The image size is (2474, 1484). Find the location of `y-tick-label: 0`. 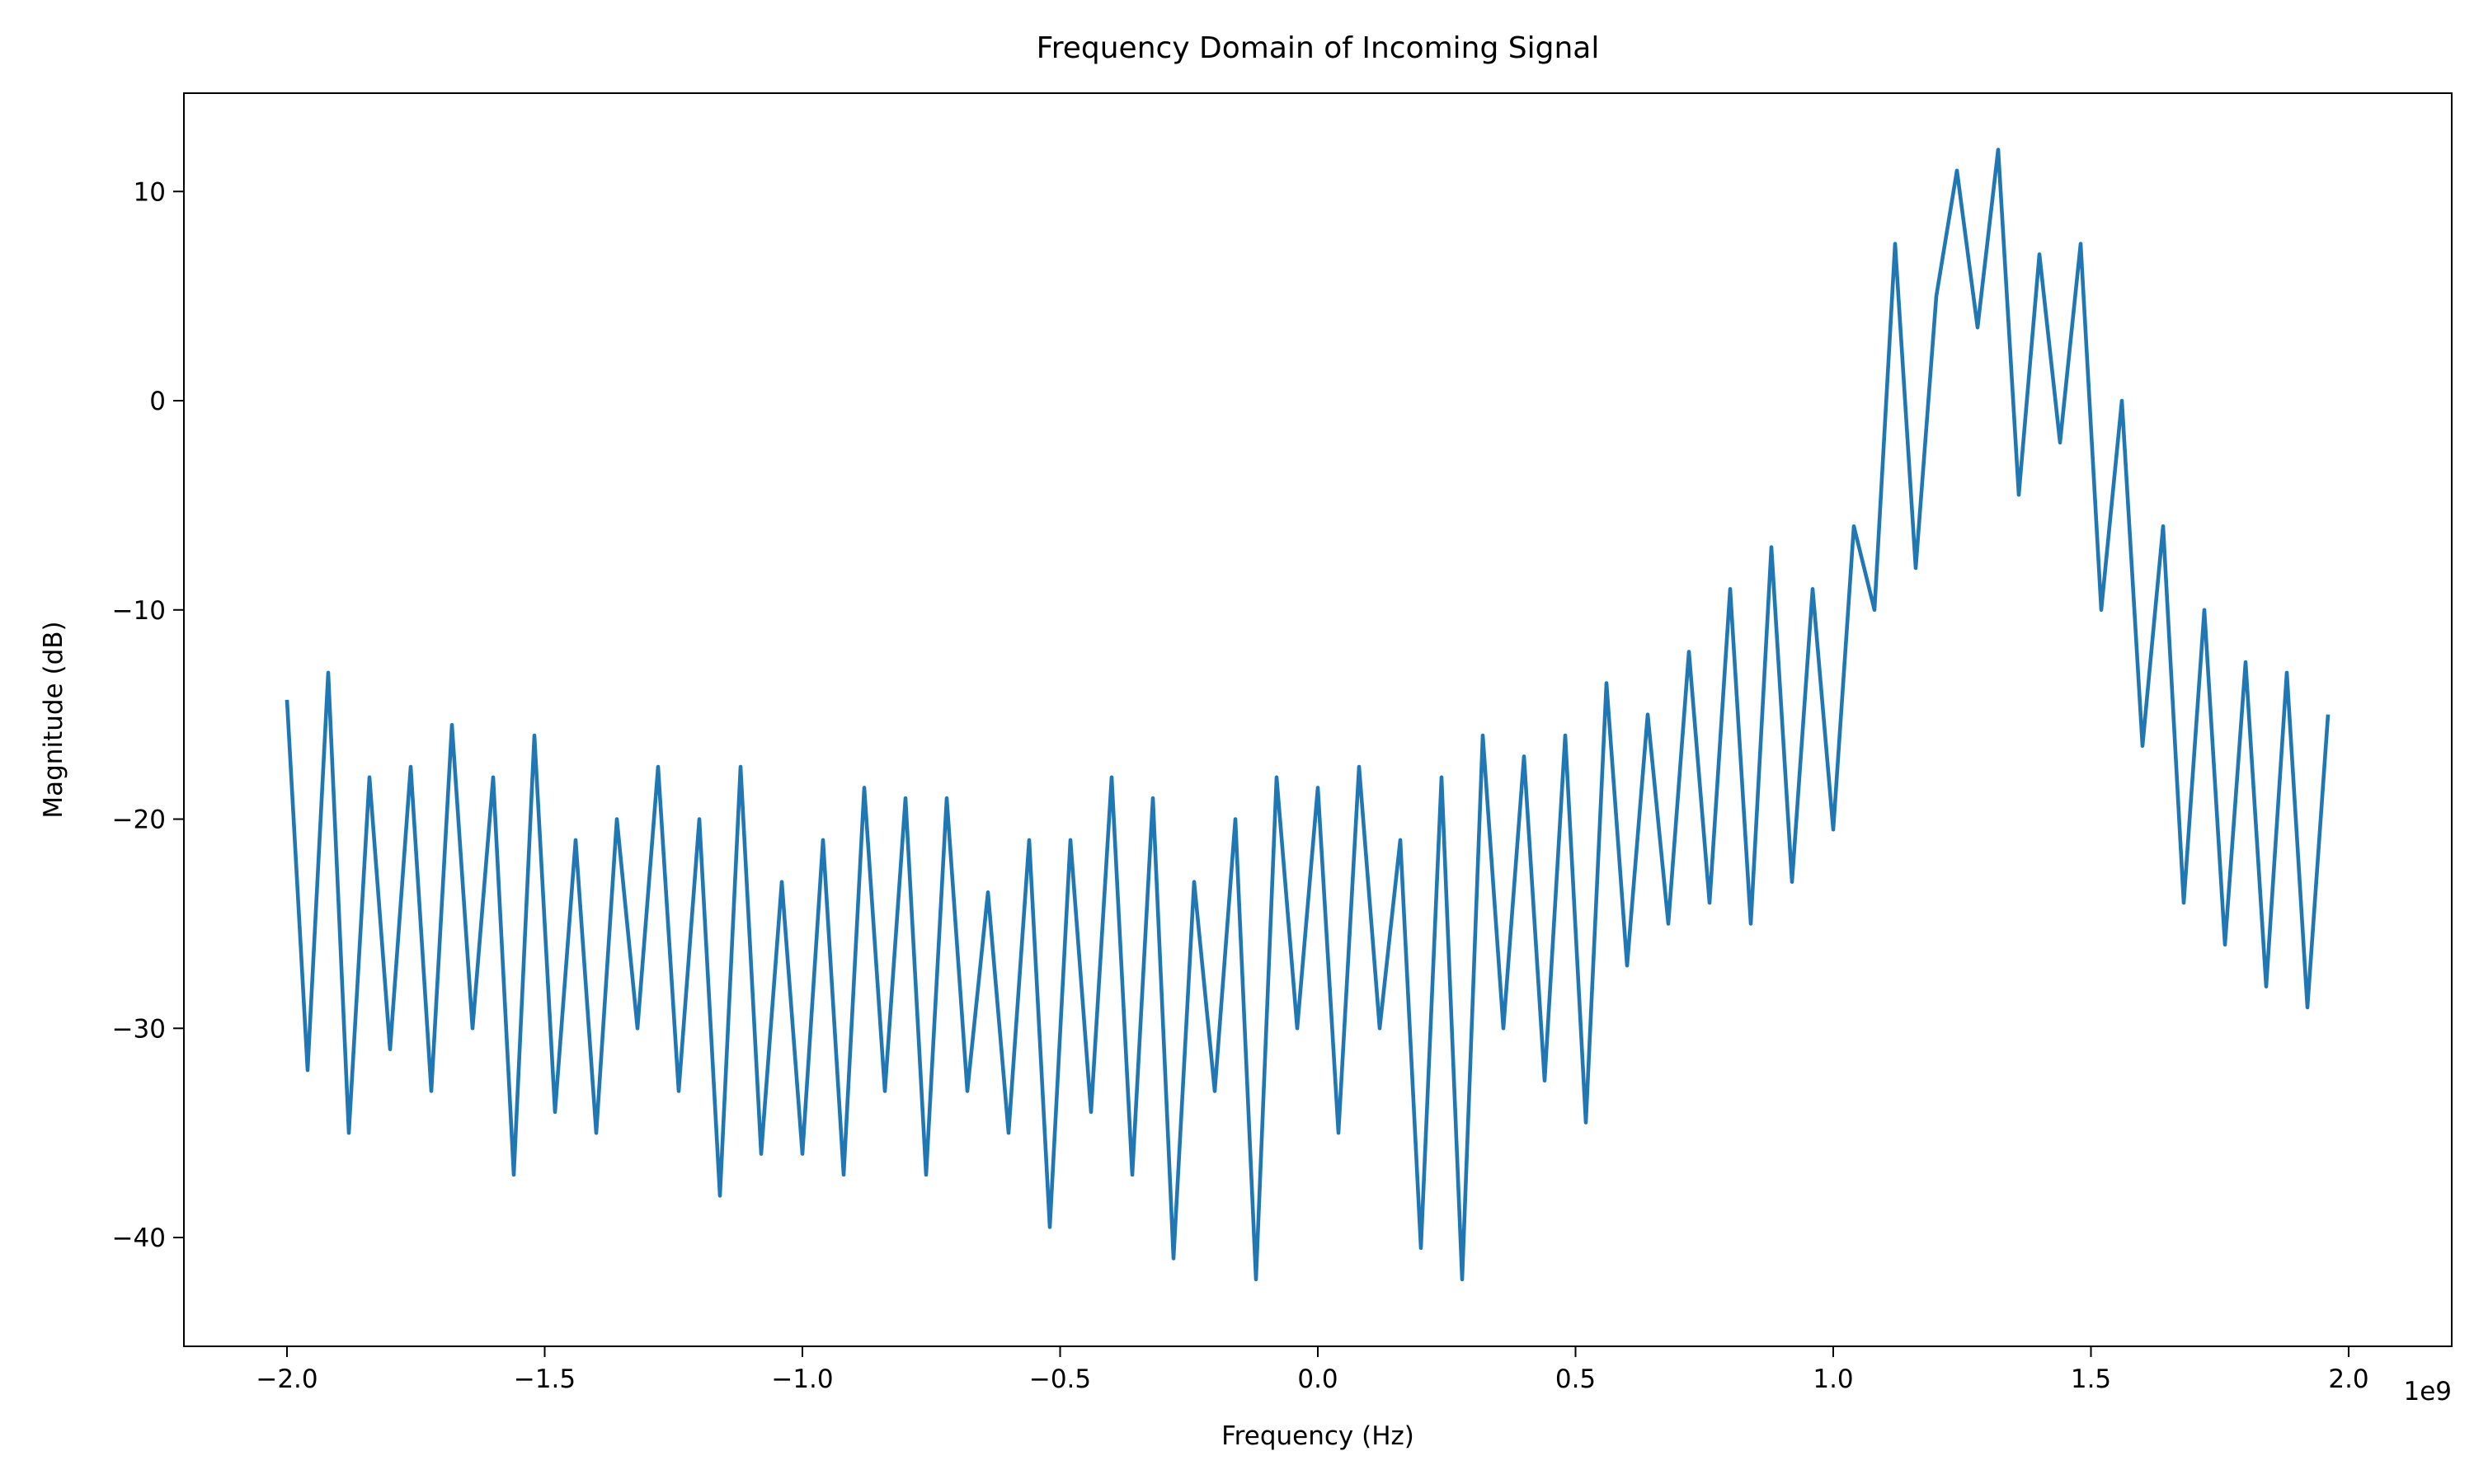

y-tick-label: 0 is located at coordinates (157, 401).